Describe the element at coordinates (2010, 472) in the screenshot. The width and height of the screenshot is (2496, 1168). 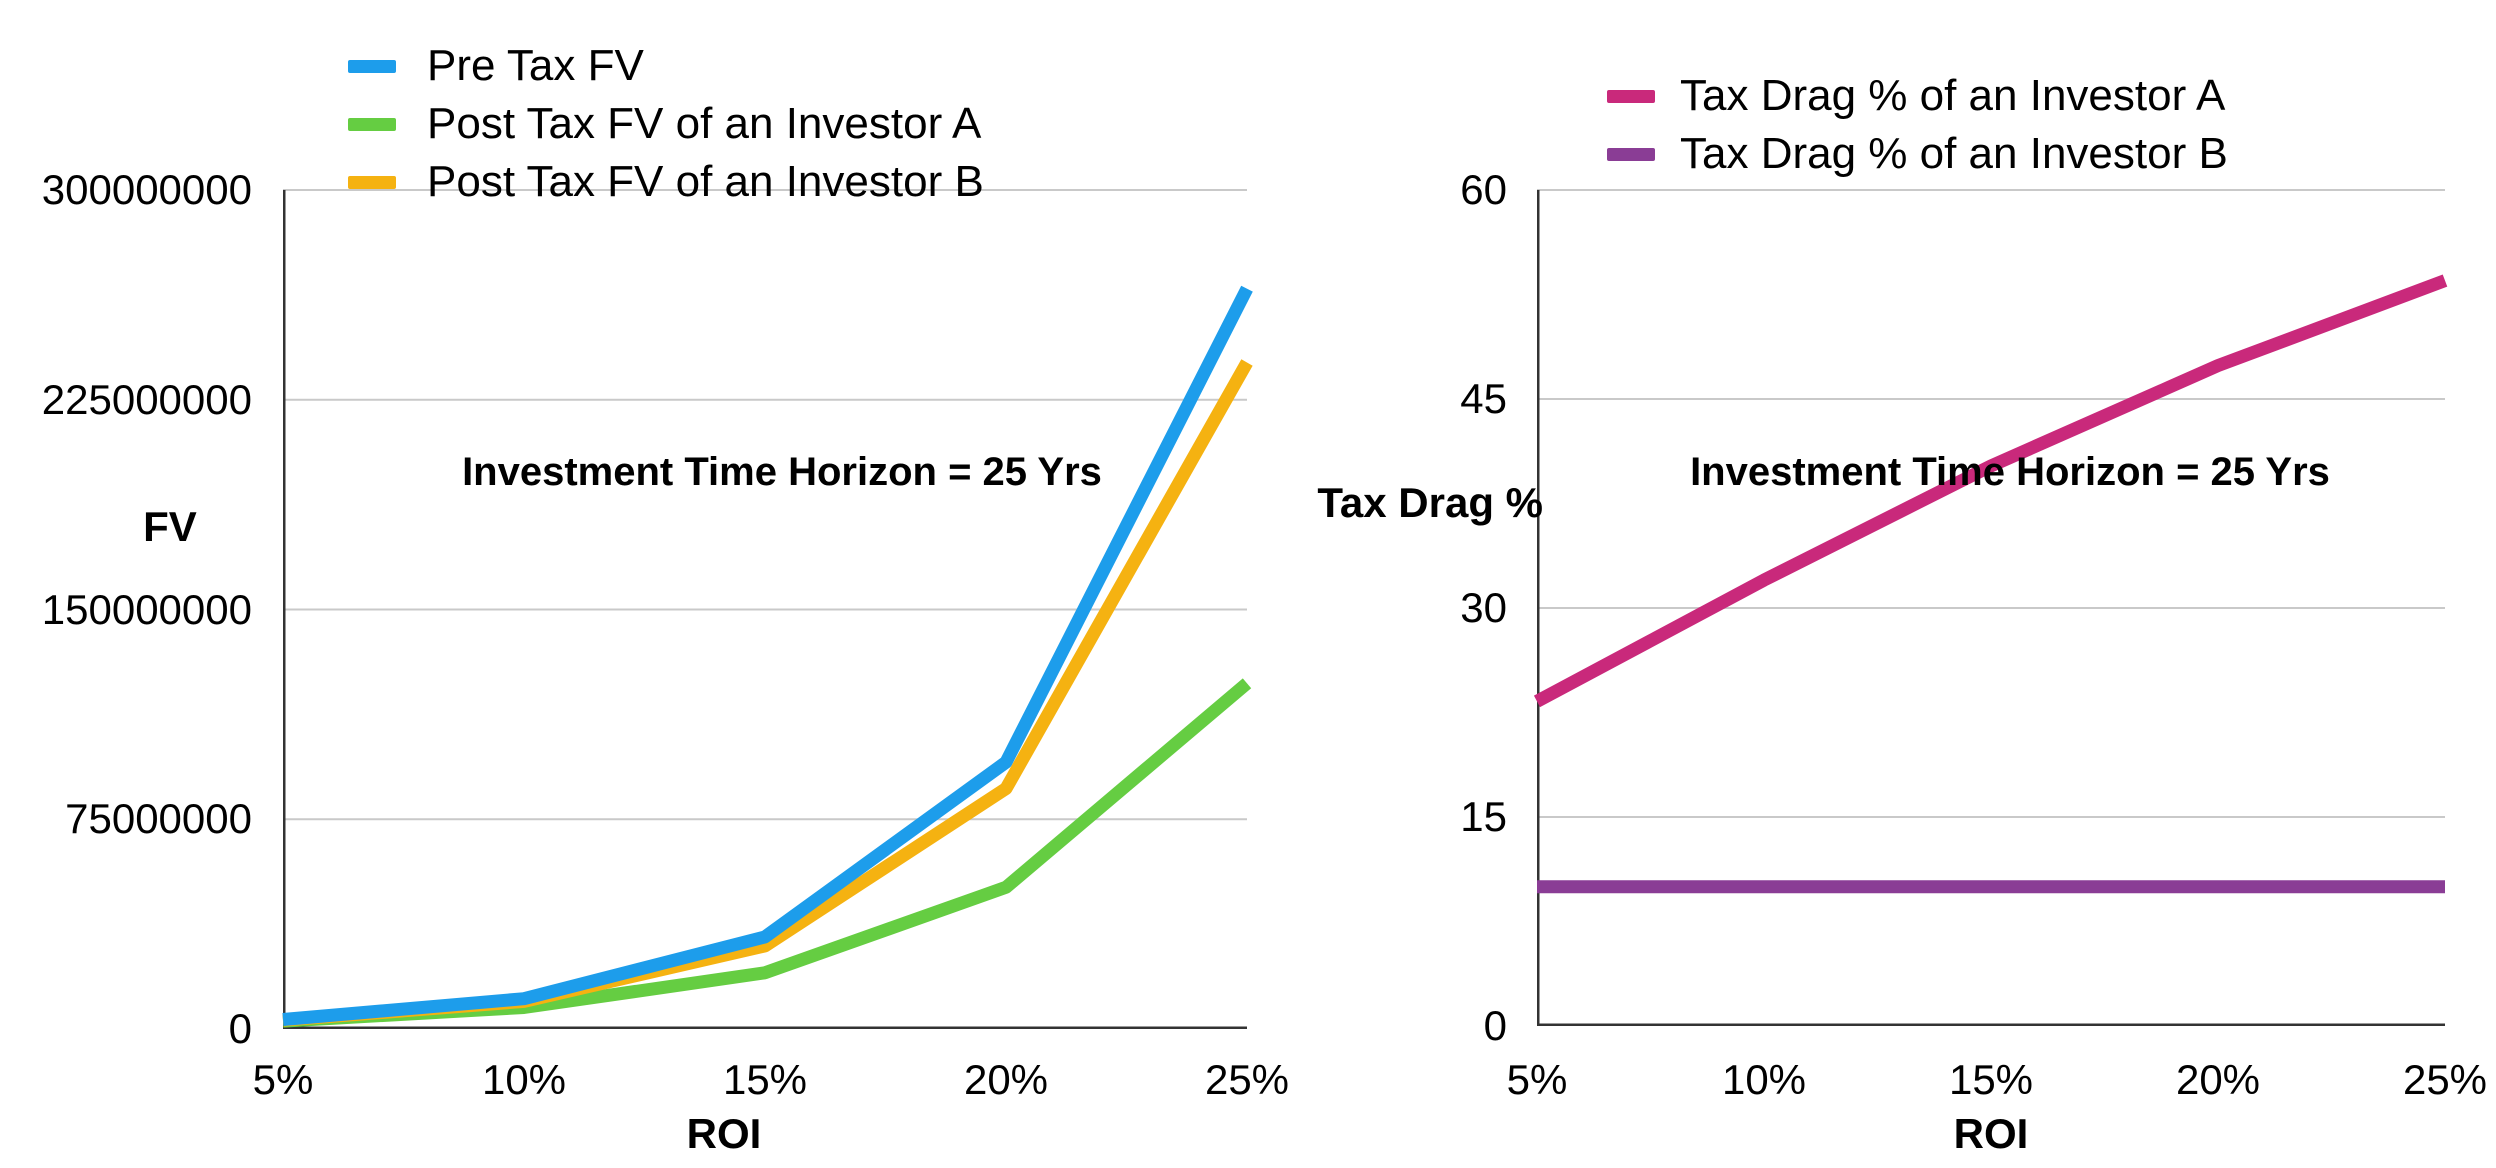
I see `time-horizon-annotation-right: Investment Time Horizon = 25 Yrs` at that location.